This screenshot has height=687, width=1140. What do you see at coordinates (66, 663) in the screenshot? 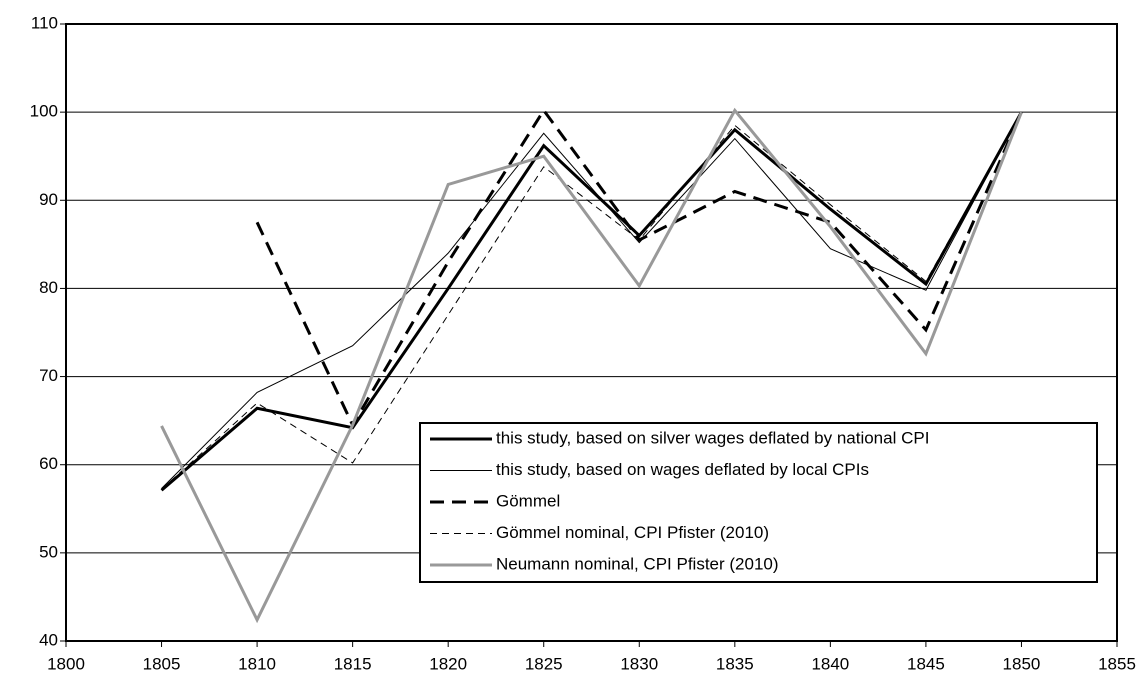
I see `x-tick-label: 1800` at bounding box center [66, 663].